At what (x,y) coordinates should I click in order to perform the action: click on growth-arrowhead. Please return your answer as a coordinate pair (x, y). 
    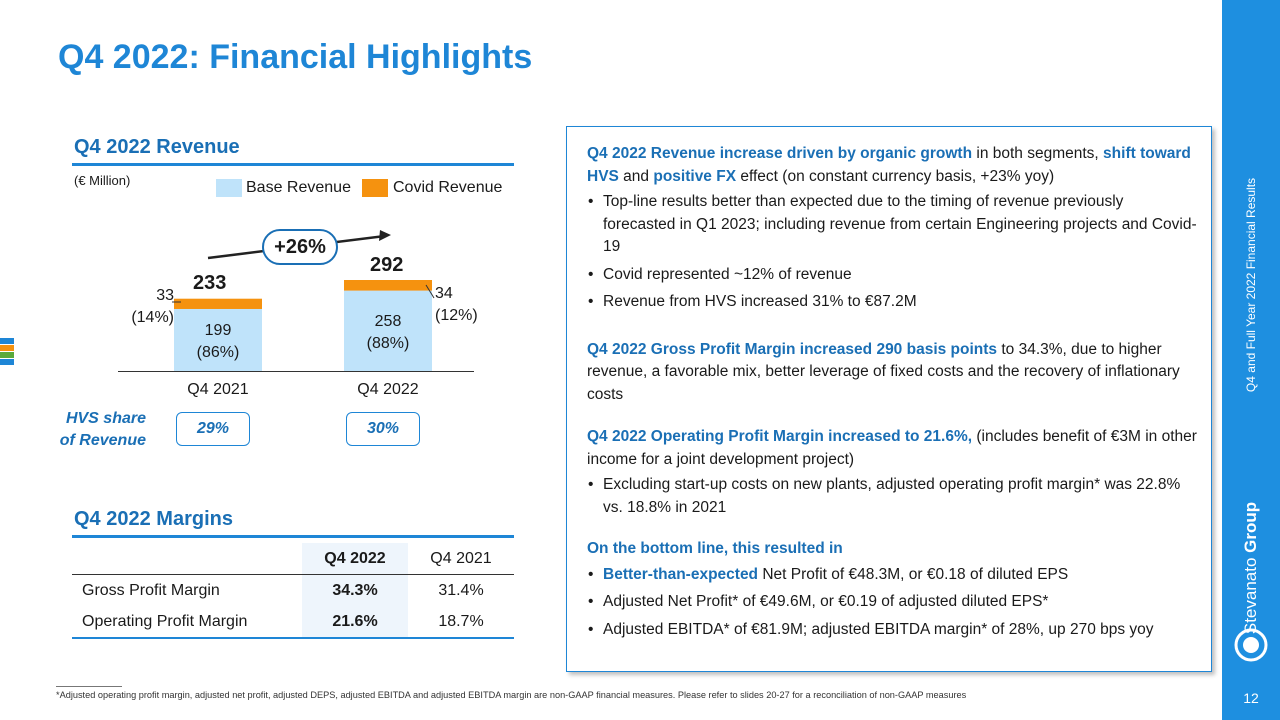
    Looking at the image, I should click on (385, 235).